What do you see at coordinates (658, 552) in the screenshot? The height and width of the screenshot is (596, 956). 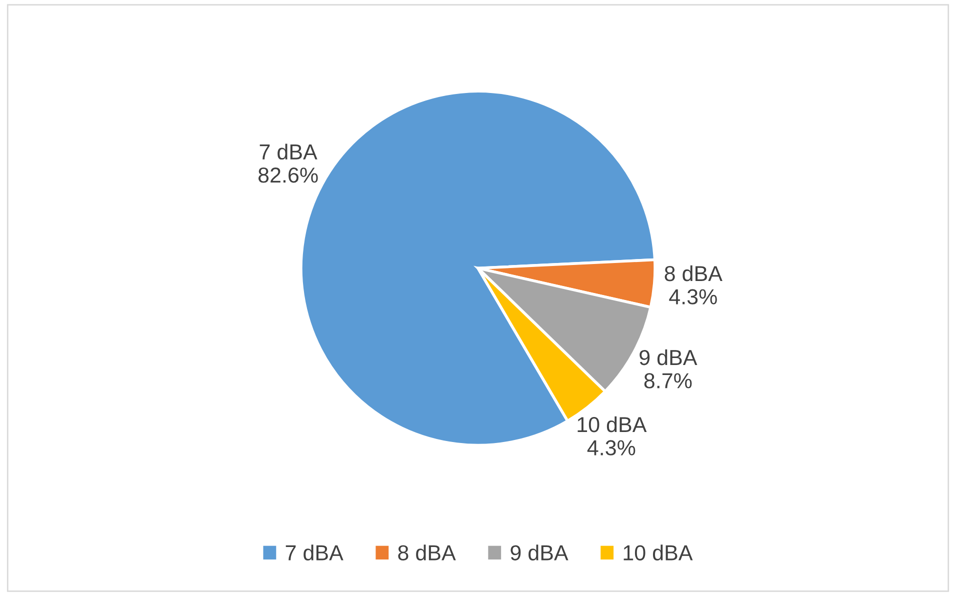 I see `legend-label: 10 dBA` at bounding box center [658, 552].